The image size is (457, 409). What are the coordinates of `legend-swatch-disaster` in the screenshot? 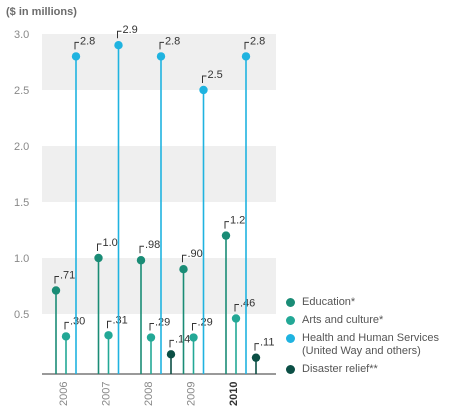 It's located at (290, 369).